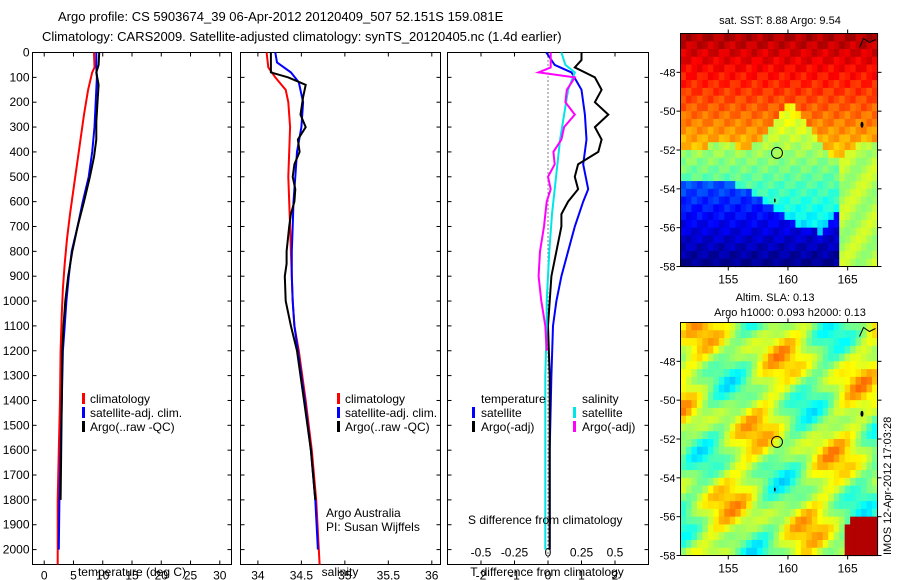 Image resolution: width=900 pixels, height=580 pixels. I want to click on y-tick-label: 100, so click(19, 77).